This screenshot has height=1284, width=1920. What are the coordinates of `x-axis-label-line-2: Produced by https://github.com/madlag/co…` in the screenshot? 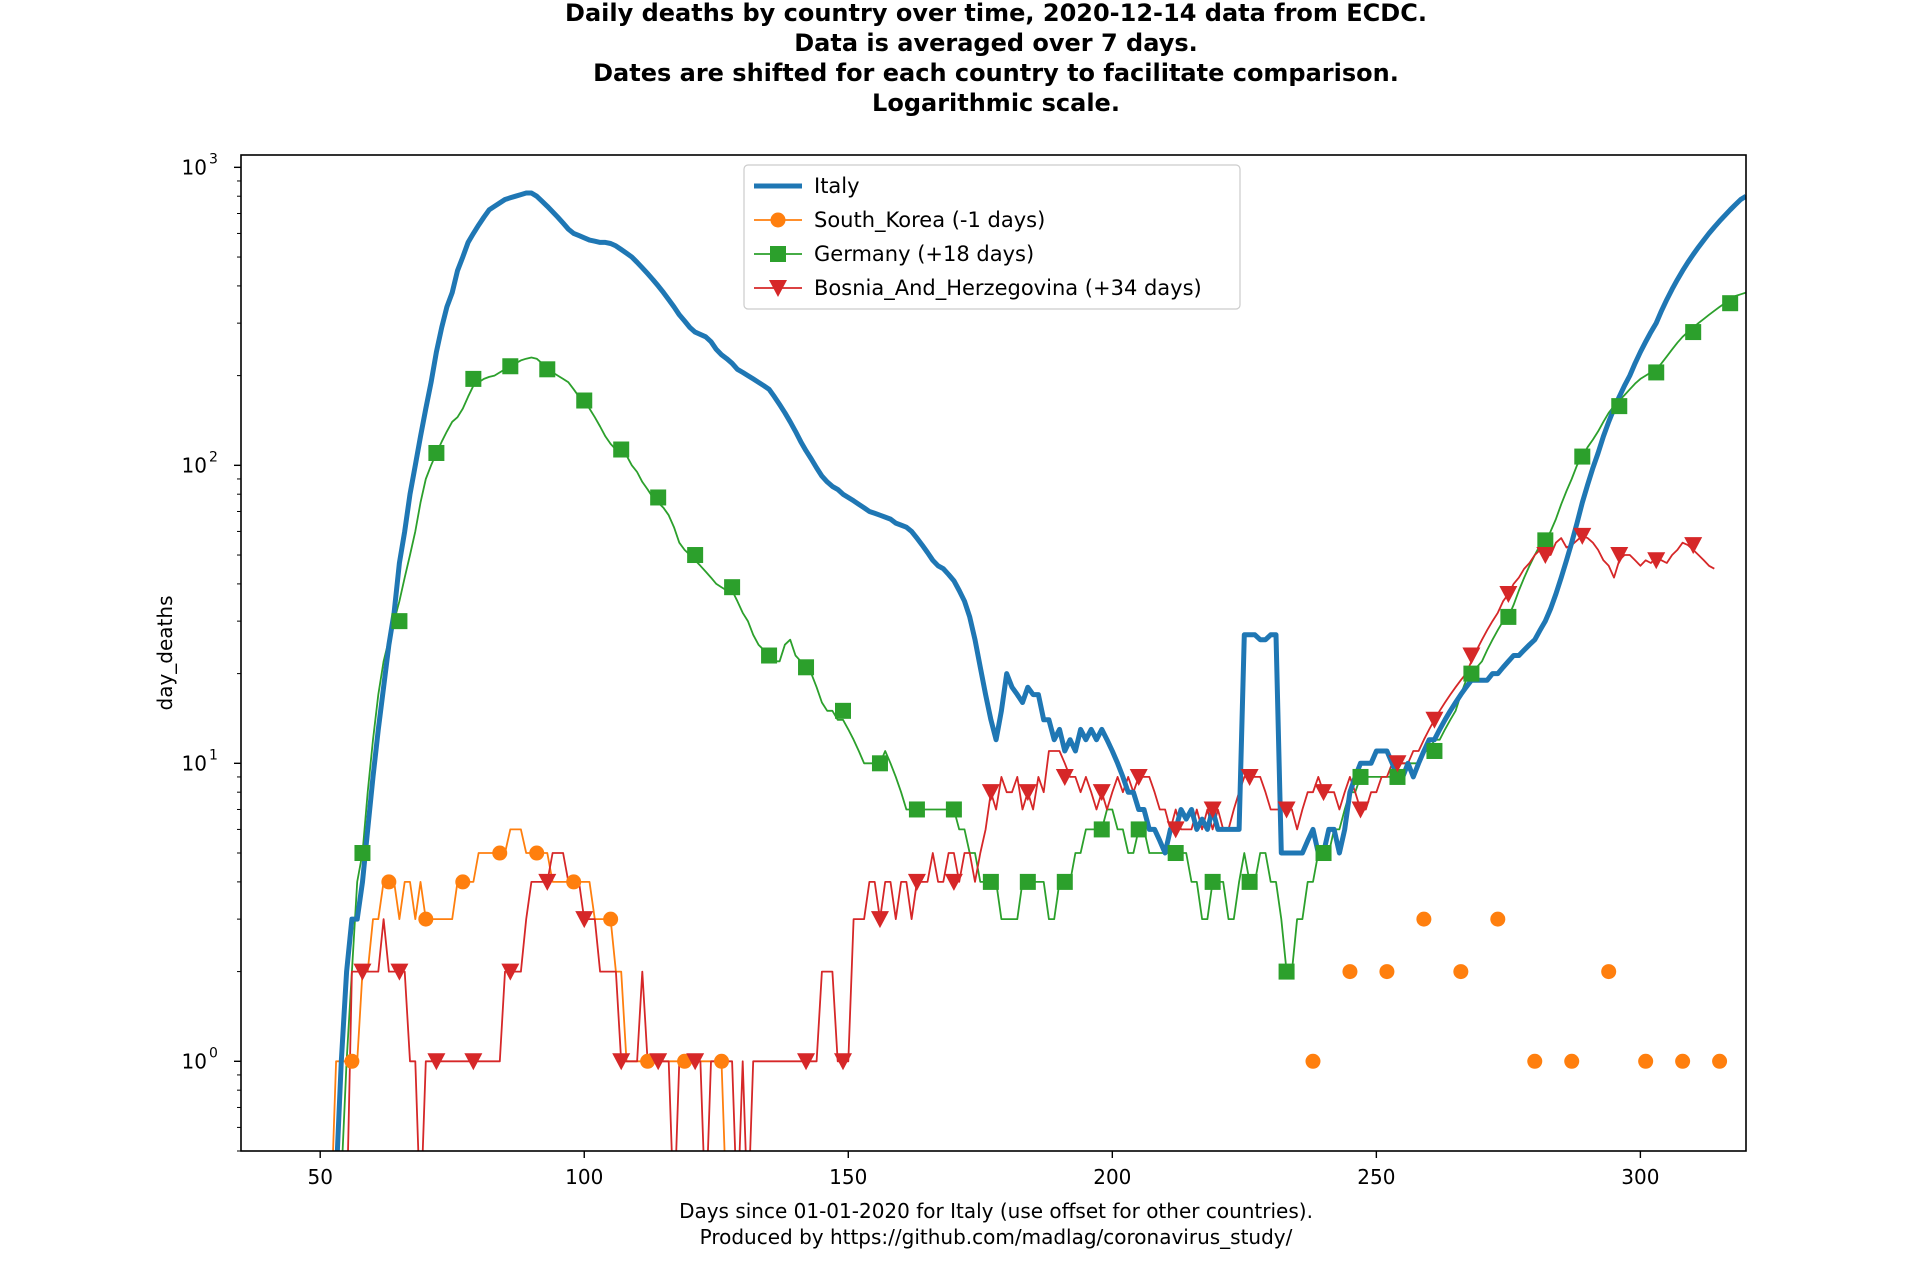 It's located at (996, 1237).